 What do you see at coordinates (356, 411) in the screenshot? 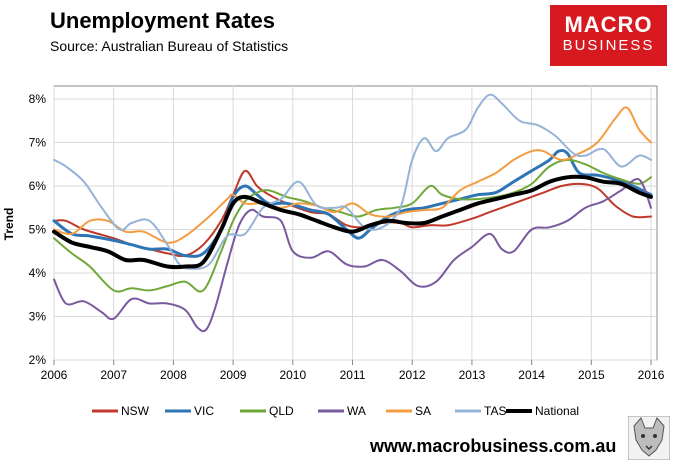
I see `legend-label-wa: WA` at bounding box center [356, 411].